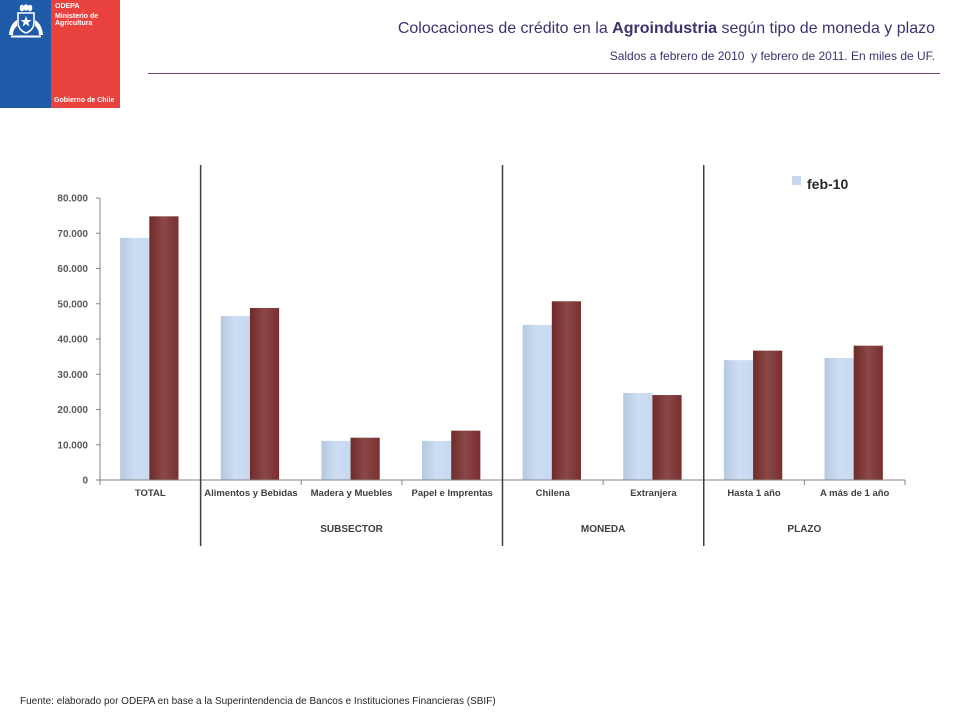 This screenshot has width=960, height=720. I want to click on group-label: PLAZO, so click(804, 529).